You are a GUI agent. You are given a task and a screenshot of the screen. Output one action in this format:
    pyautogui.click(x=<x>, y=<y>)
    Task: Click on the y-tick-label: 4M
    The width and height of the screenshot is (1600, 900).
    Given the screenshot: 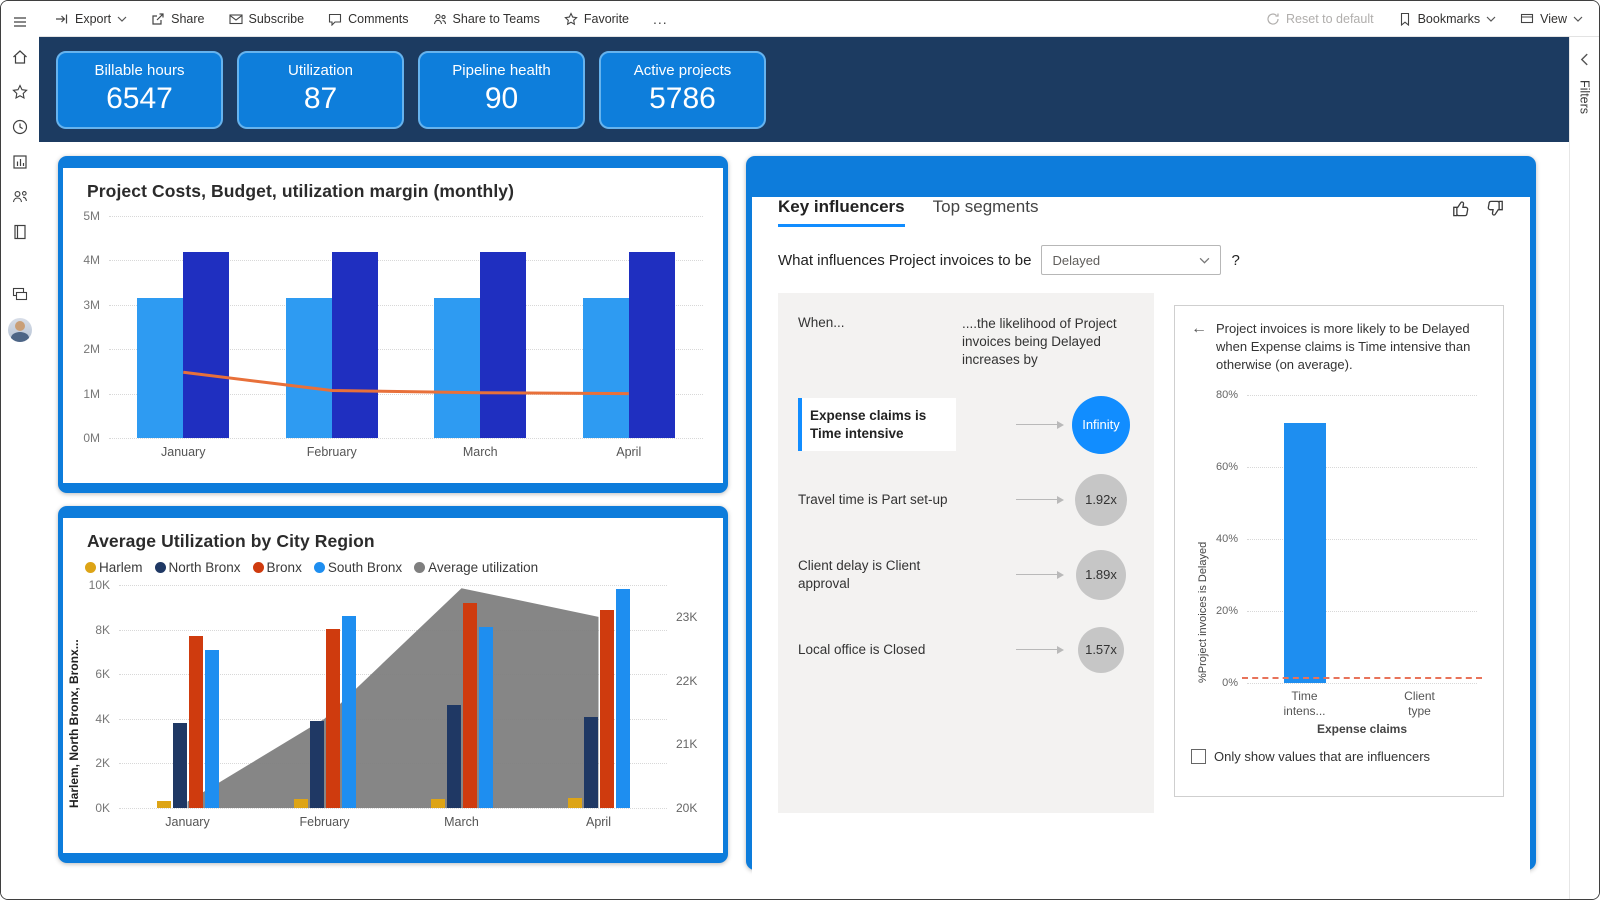 What is the action you would take?
    pyautogui.click(x=91, y=260)
    